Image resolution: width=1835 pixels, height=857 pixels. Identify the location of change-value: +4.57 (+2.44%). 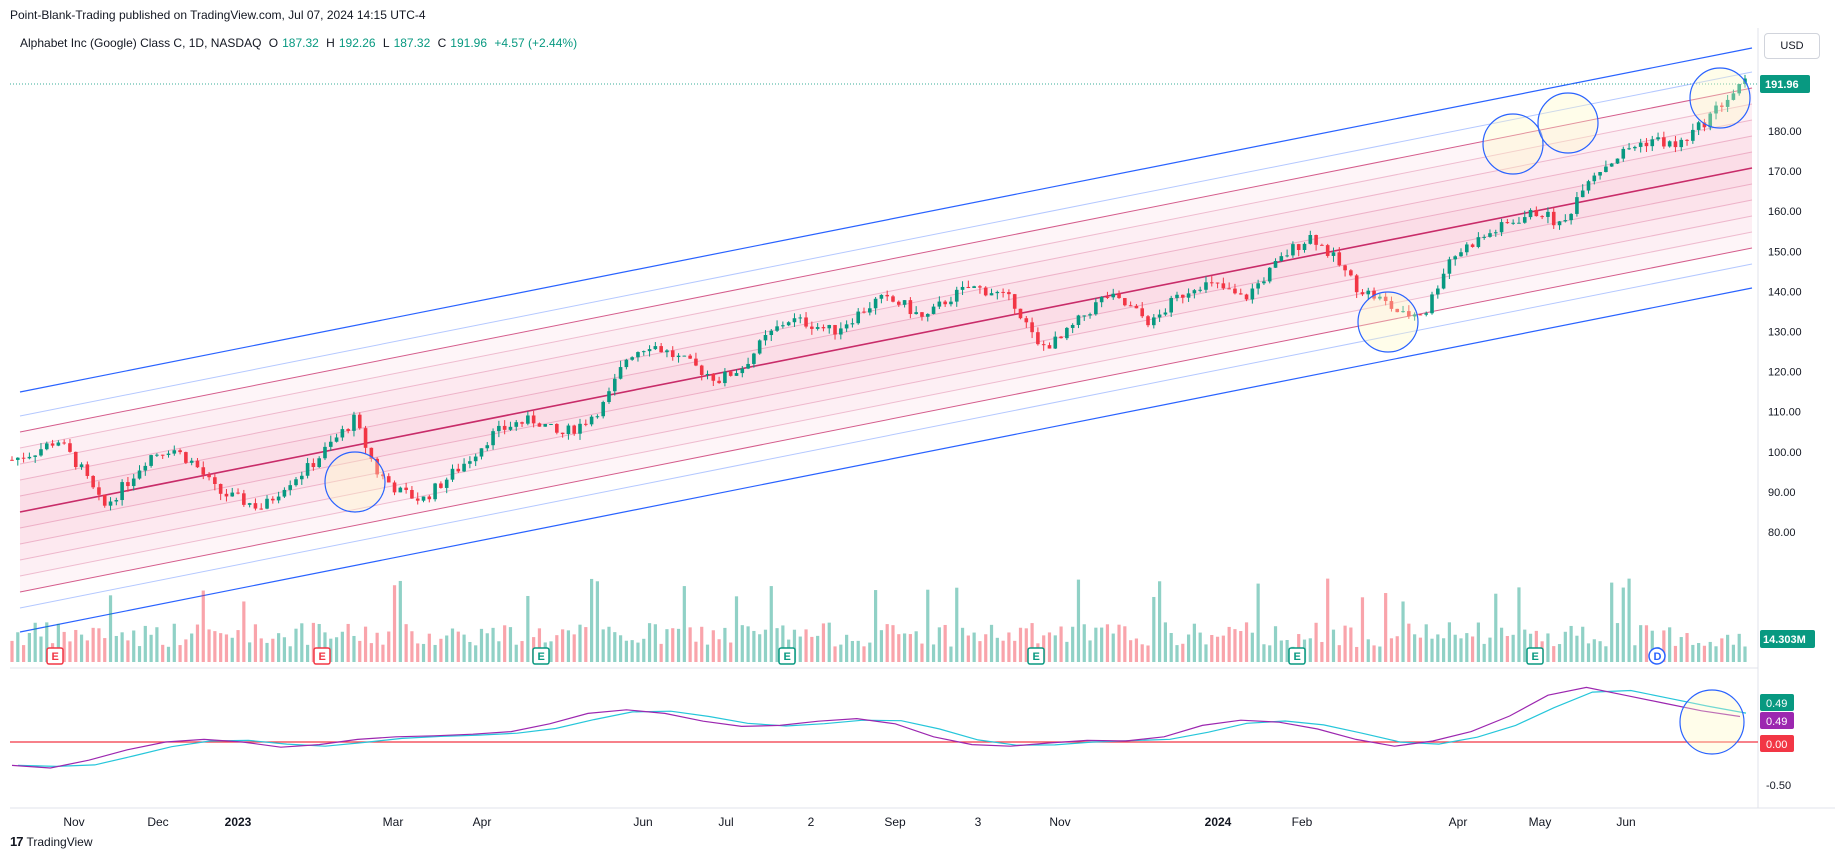
(536, 43).